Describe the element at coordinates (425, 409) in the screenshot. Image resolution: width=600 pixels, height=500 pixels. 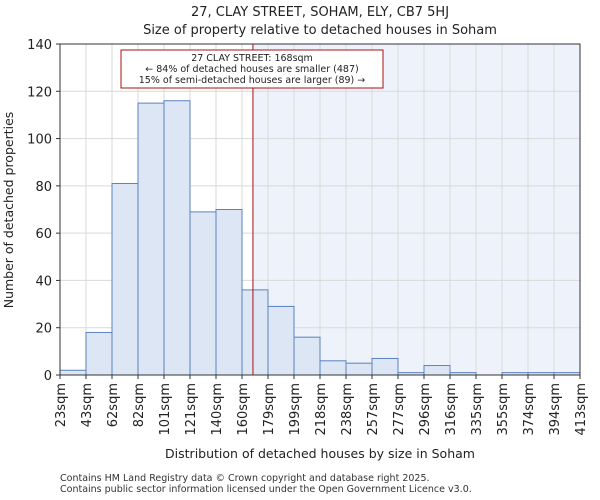
I see `x-tick-label: 296sqm` at that location.